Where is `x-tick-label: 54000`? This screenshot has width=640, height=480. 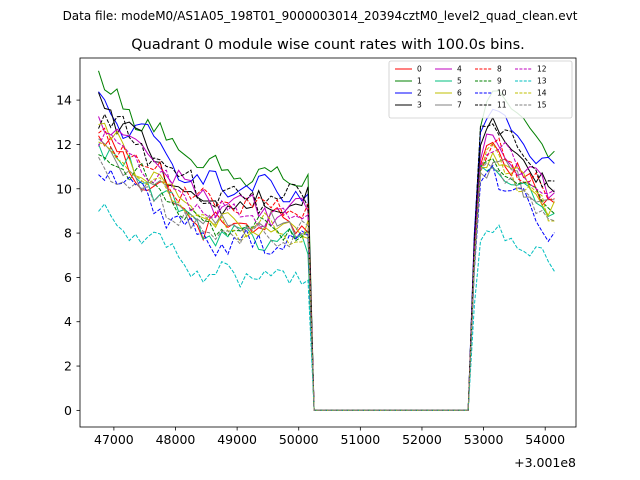
x-tick-label: 54000 is located at coordinates (545, 439).